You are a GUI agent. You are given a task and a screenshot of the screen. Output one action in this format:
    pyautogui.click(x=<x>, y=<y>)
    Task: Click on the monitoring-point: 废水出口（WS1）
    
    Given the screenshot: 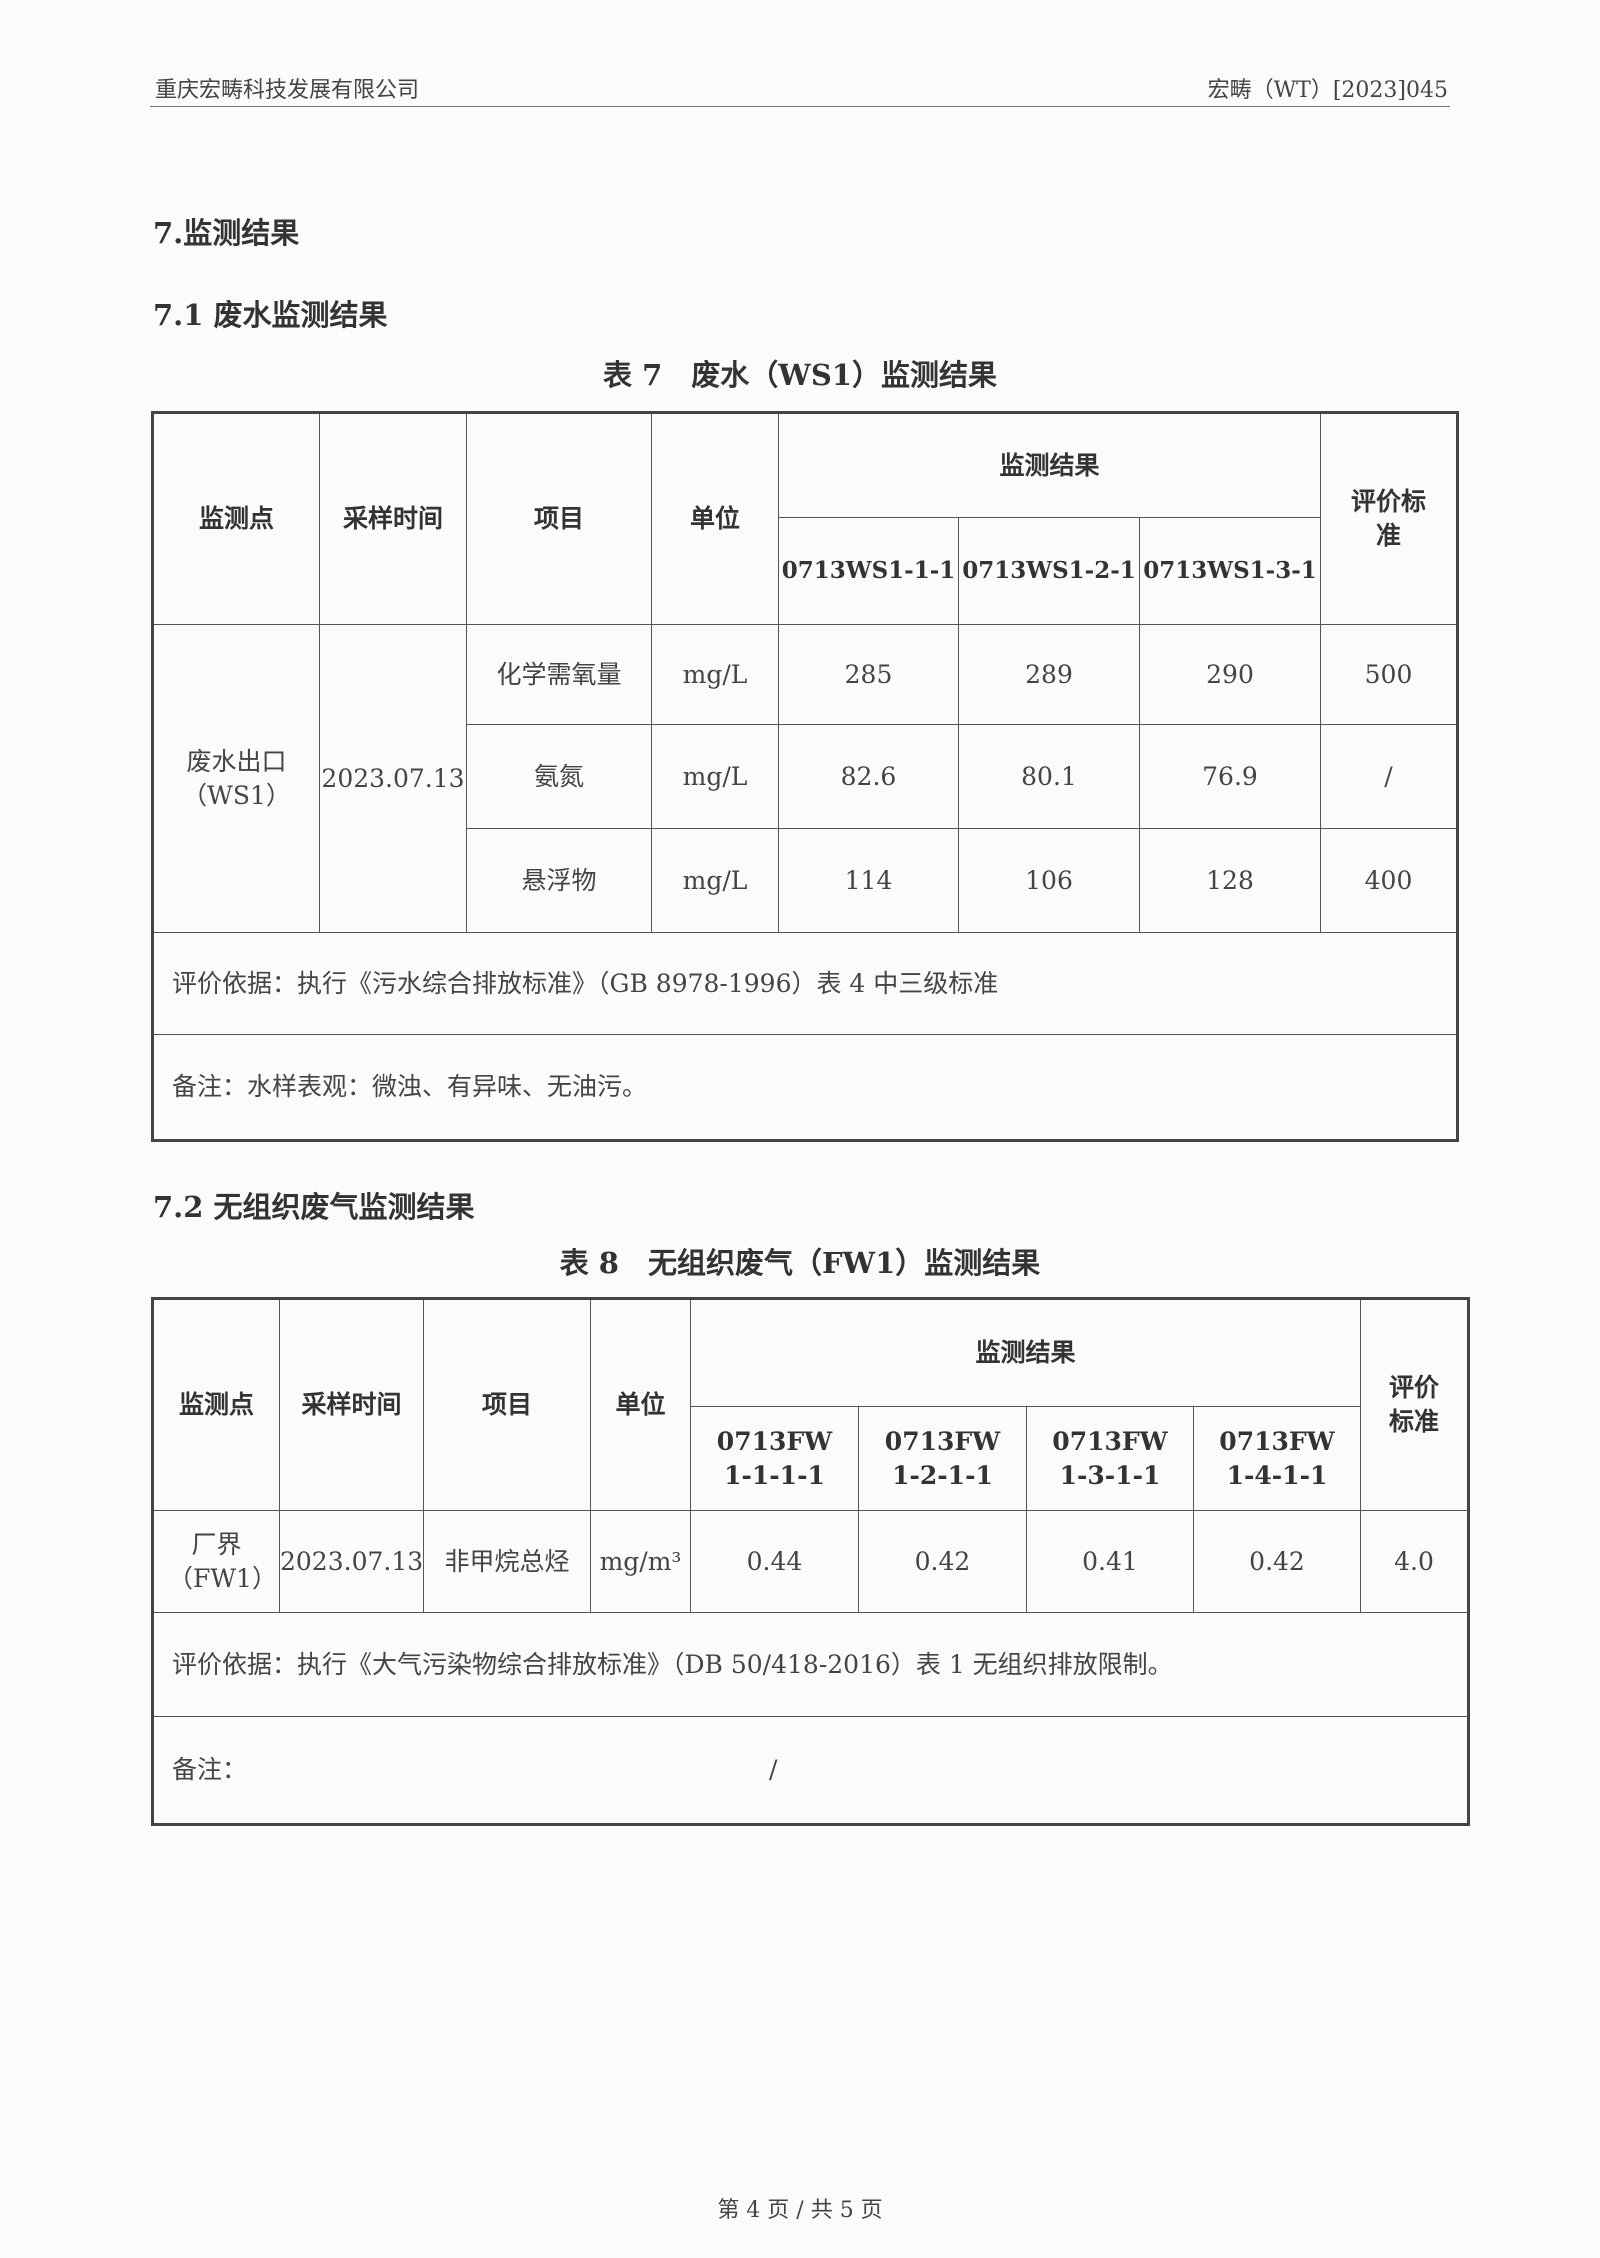 What is the action you would take?
    pyautogui.click(x=236, y=778)
    